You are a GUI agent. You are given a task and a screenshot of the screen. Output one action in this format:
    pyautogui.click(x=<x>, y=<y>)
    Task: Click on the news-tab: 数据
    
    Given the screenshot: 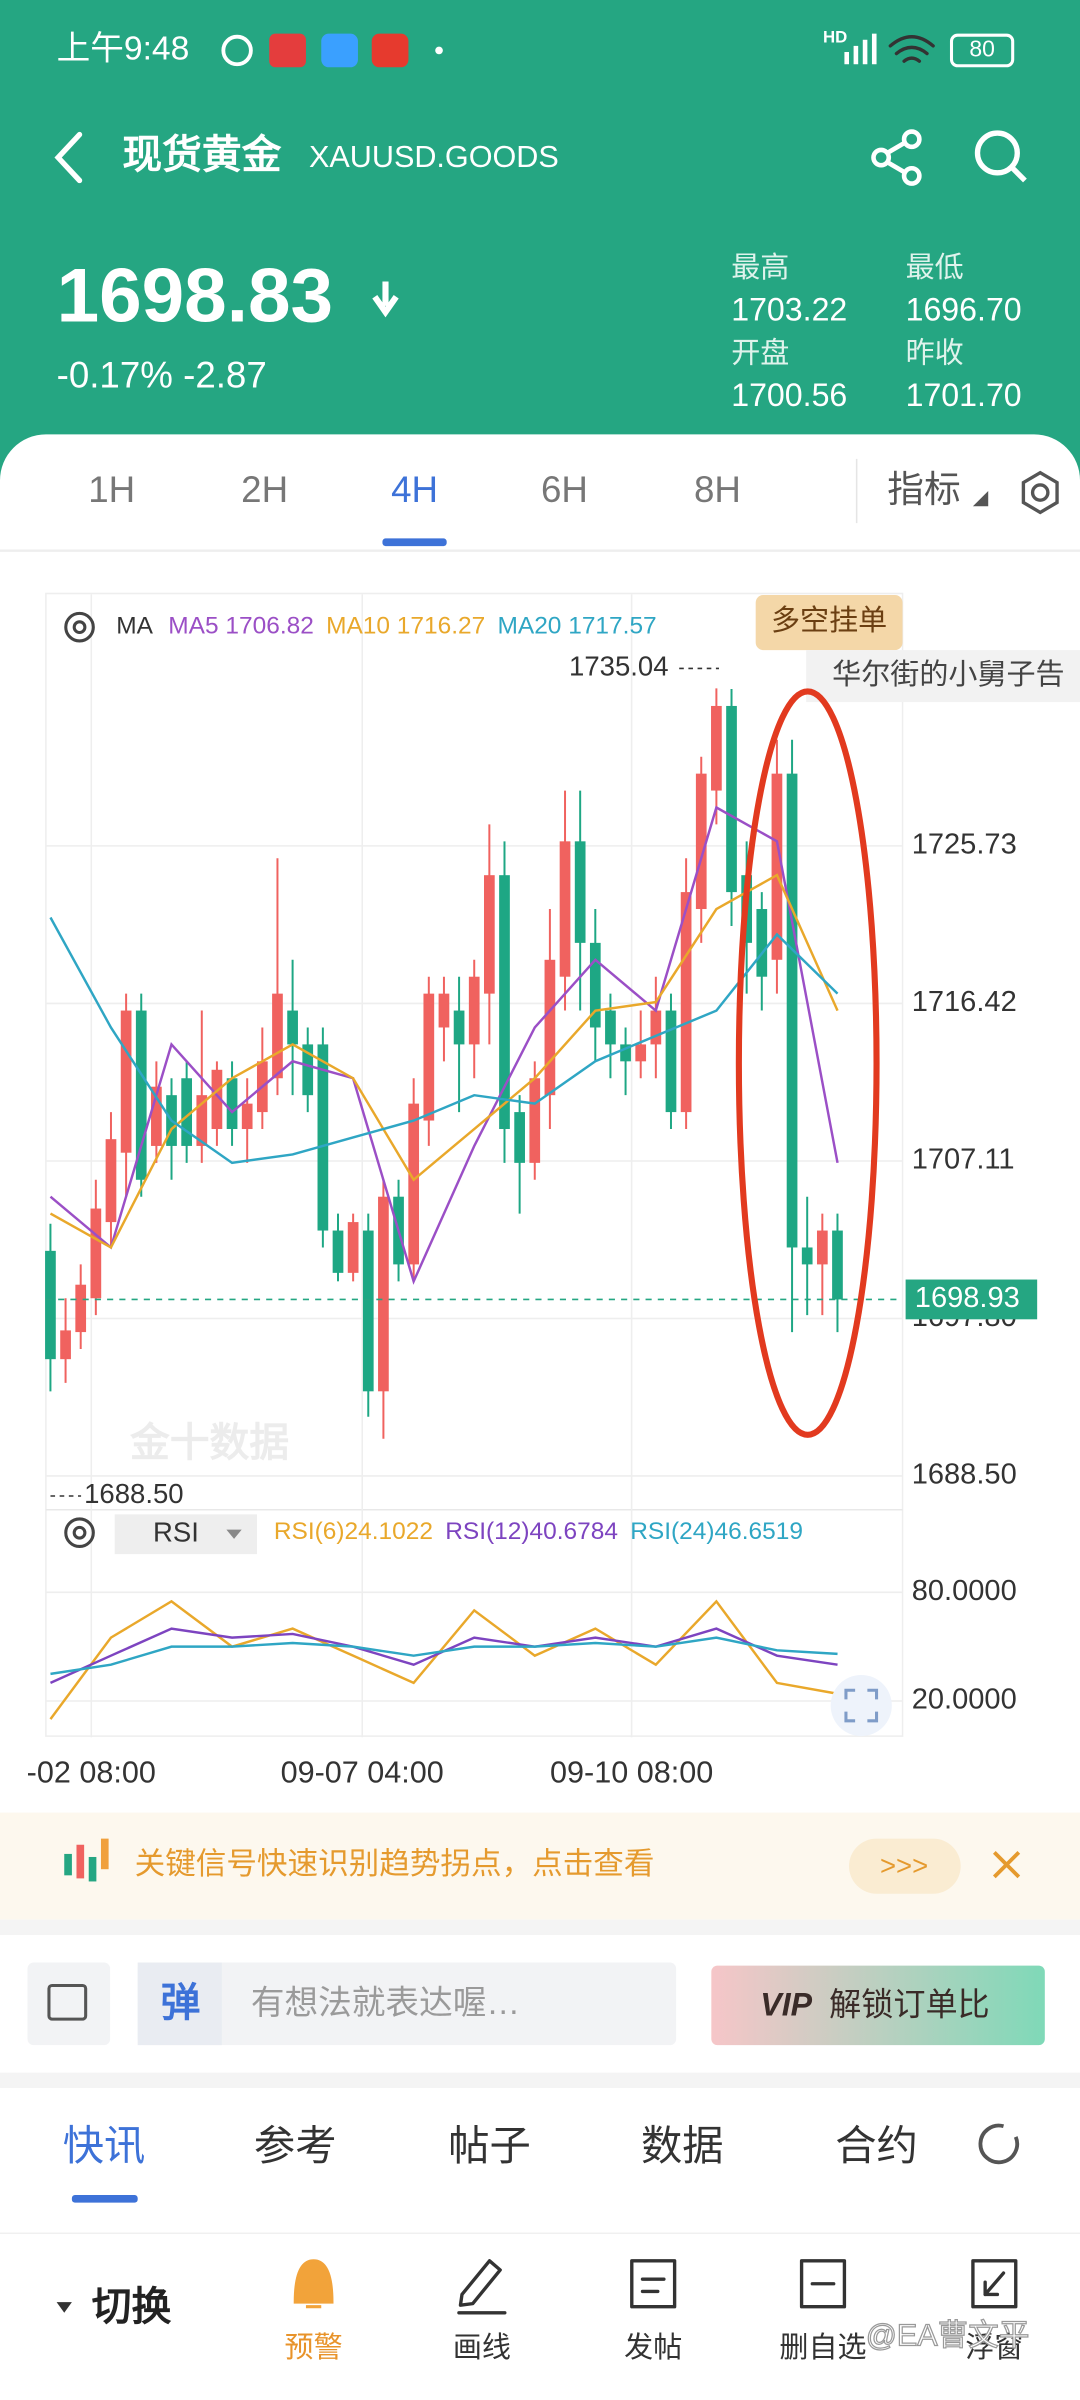 What is the action you would take?
    pyautogui.click(x=682, y=2146)
    